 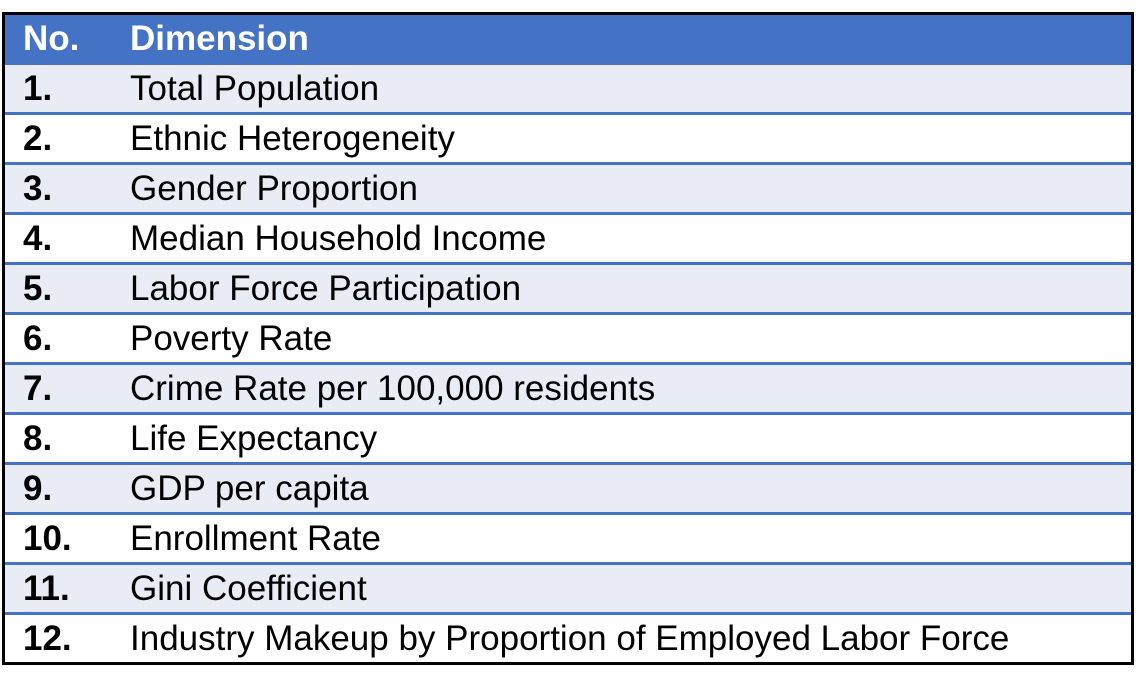 What do you see at coordinates (255, 538) in the screenshot?
I see `row-dimension: Enrollment Rate` at bounding box center [255, 538].